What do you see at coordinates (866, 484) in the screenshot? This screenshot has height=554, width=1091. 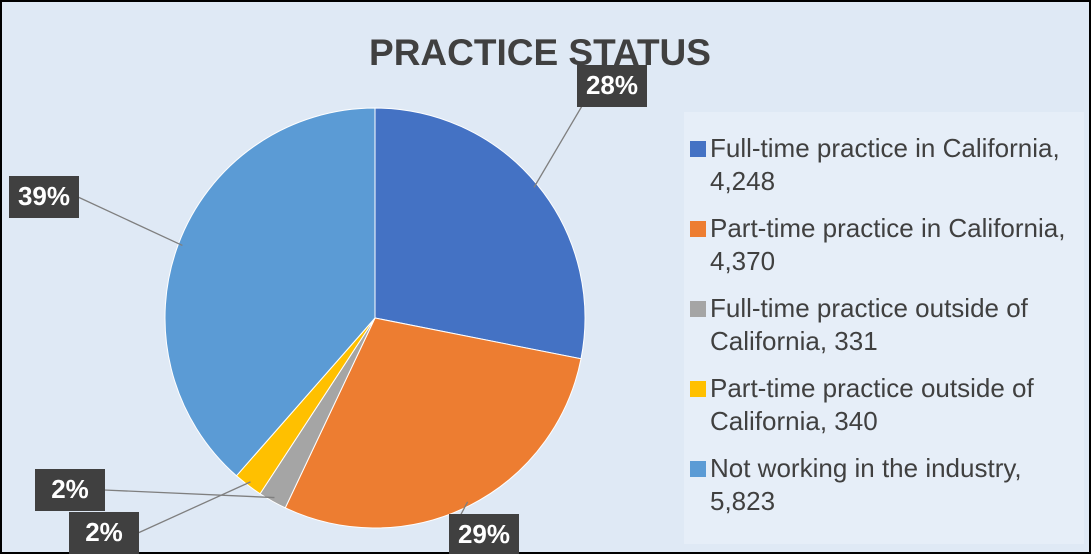 I see `legend-label: Not working in the industry, 5,823` at bounding box center [866, 484].